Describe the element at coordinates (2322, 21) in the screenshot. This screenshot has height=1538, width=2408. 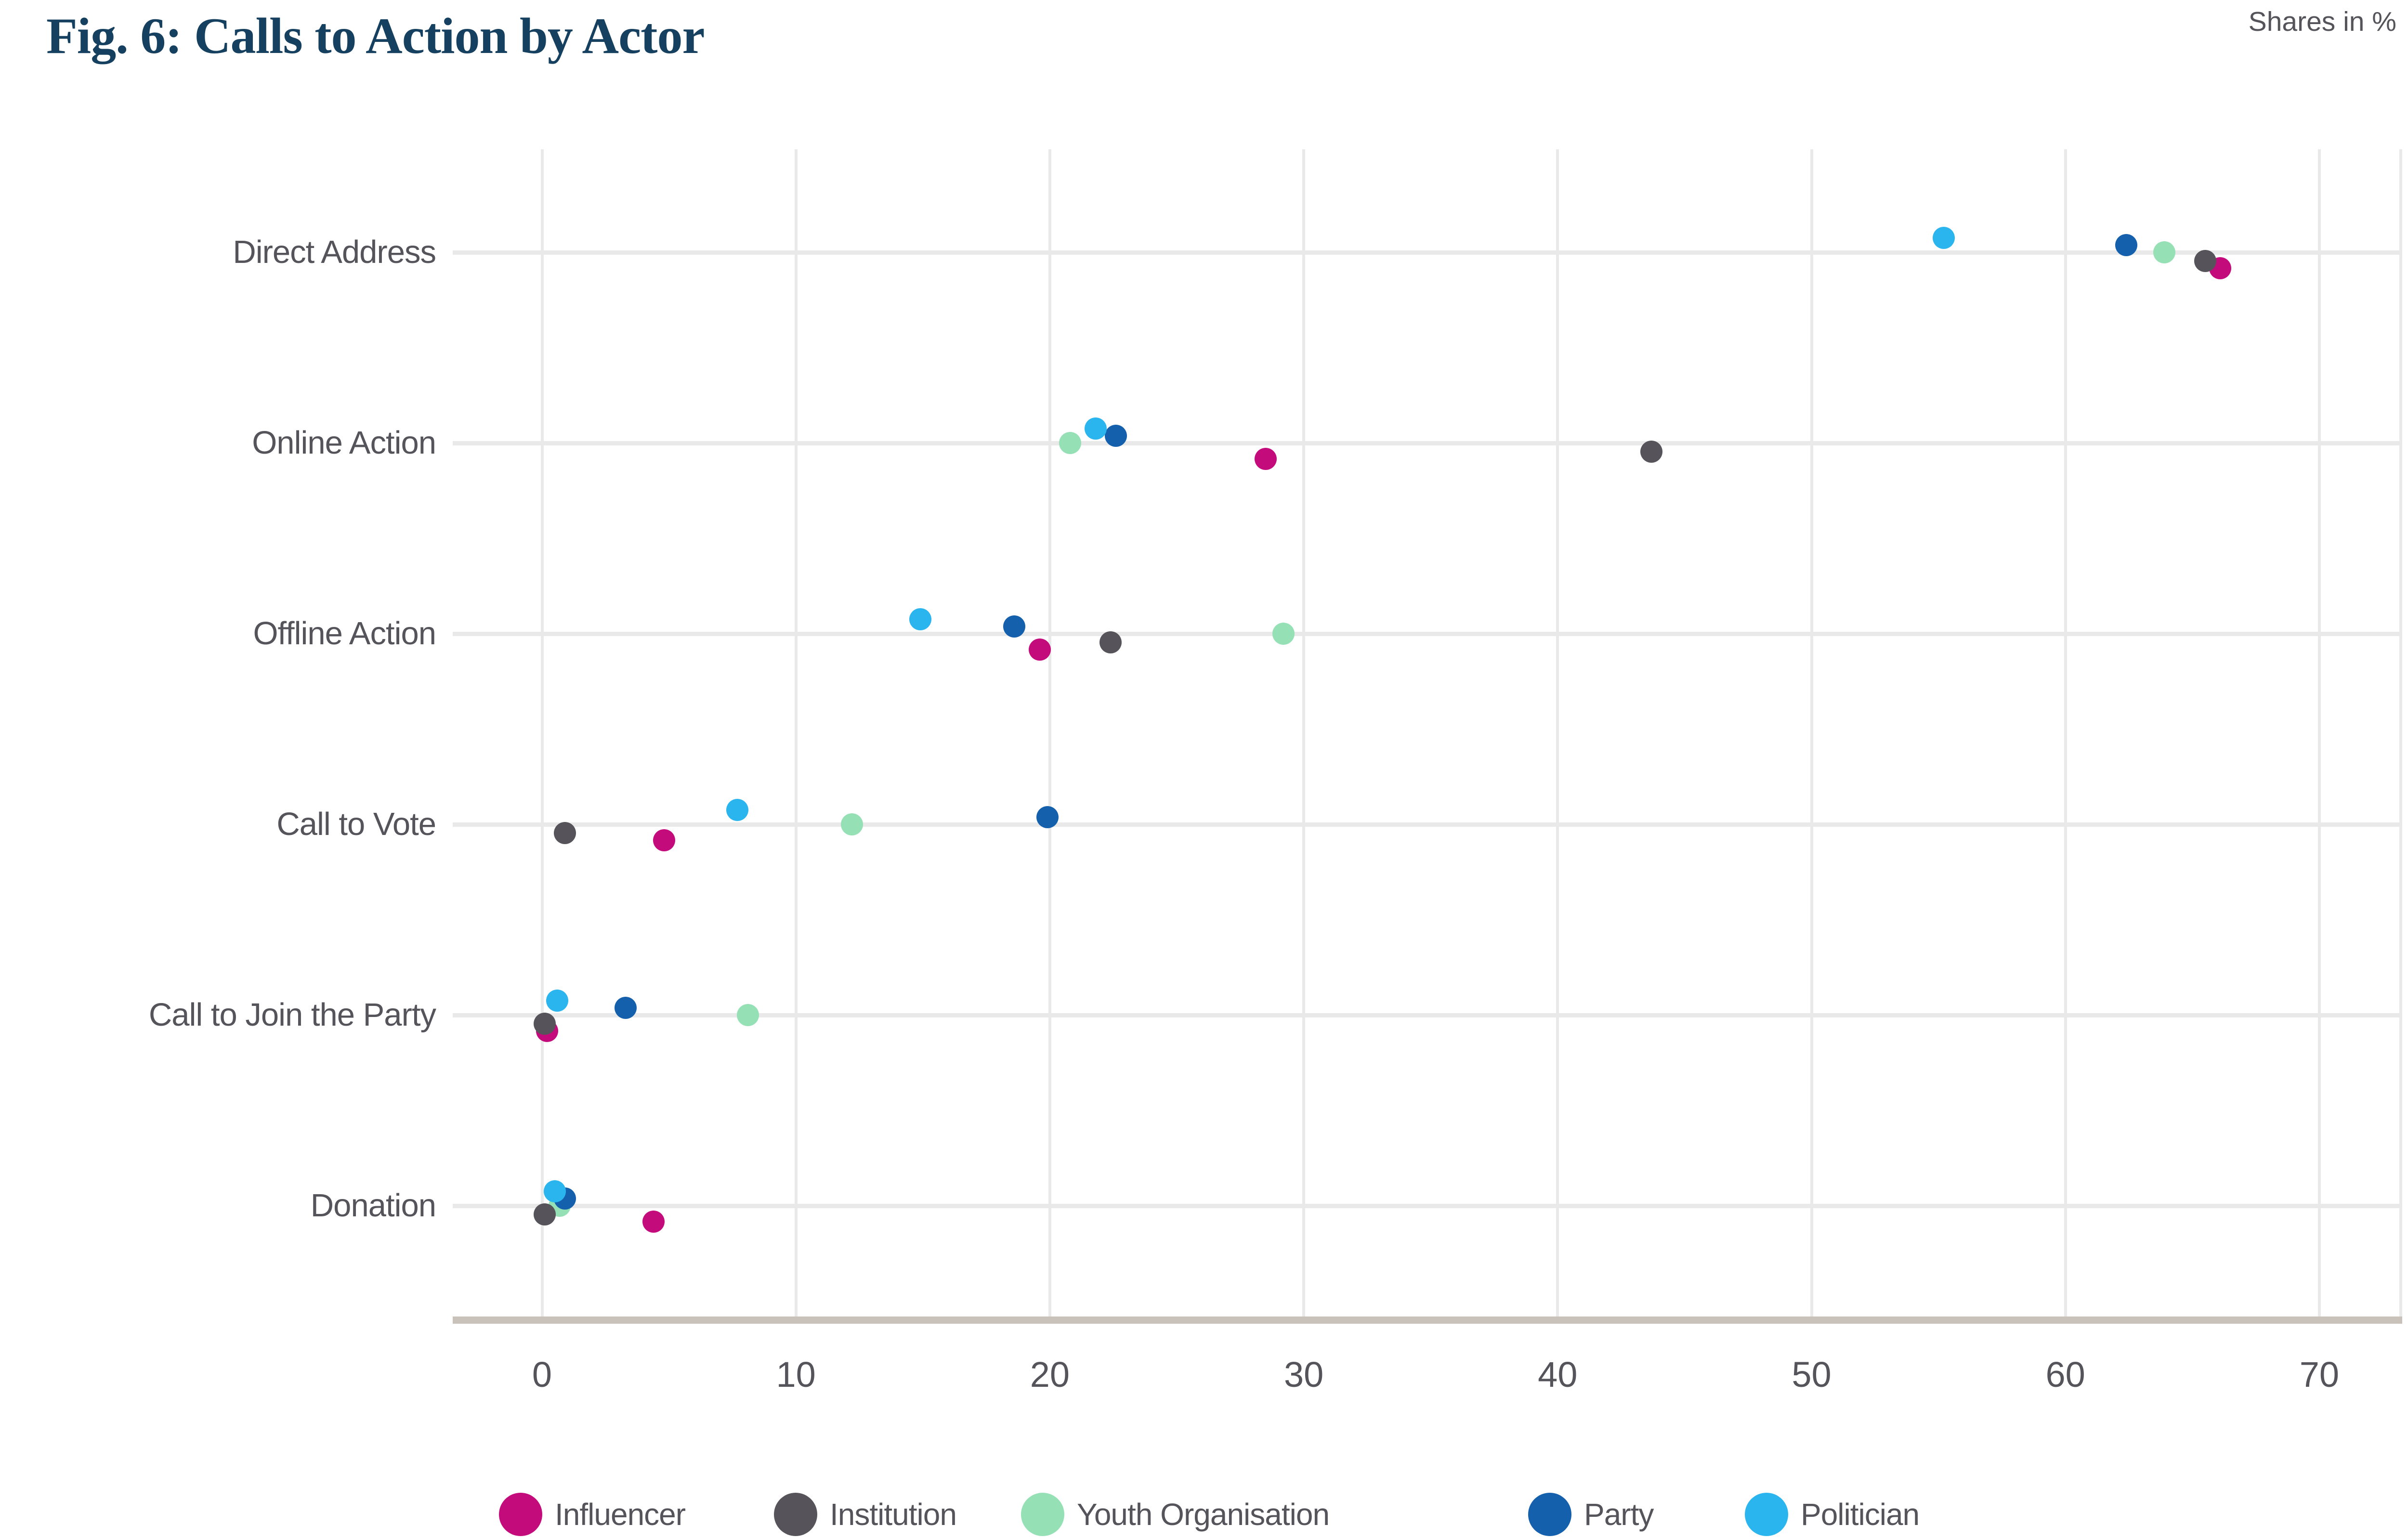
I see `axis-units-note: Shares in %` at that location.